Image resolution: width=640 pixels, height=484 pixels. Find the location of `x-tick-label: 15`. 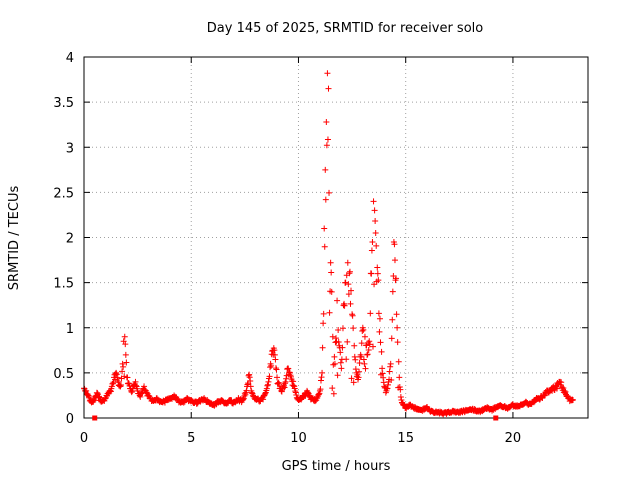

x-tick-label: 15 is located at coordinates (405, 438).